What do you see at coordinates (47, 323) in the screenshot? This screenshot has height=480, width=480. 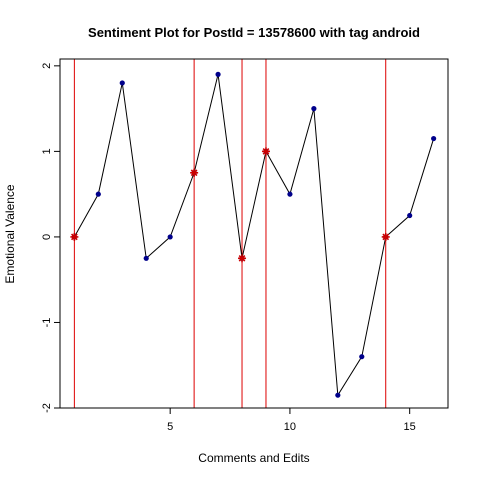 I see `y-tick-label--1: -1` at bounding box center [47, 323].